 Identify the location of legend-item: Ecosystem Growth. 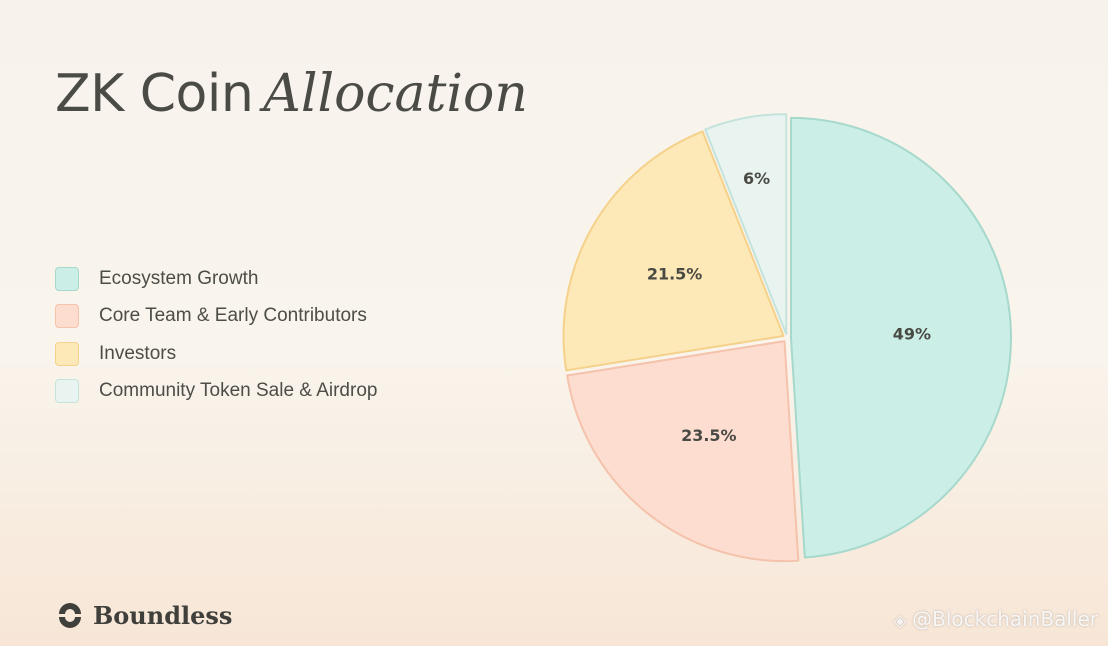
(216, 278).